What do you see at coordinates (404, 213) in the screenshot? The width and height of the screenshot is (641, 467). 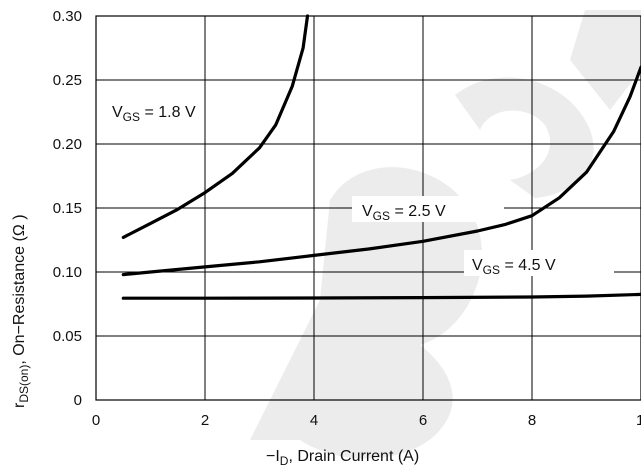 I see `series-label-vgs-2-5: VGS = 2.5 V` at bounding box center [404, 213].